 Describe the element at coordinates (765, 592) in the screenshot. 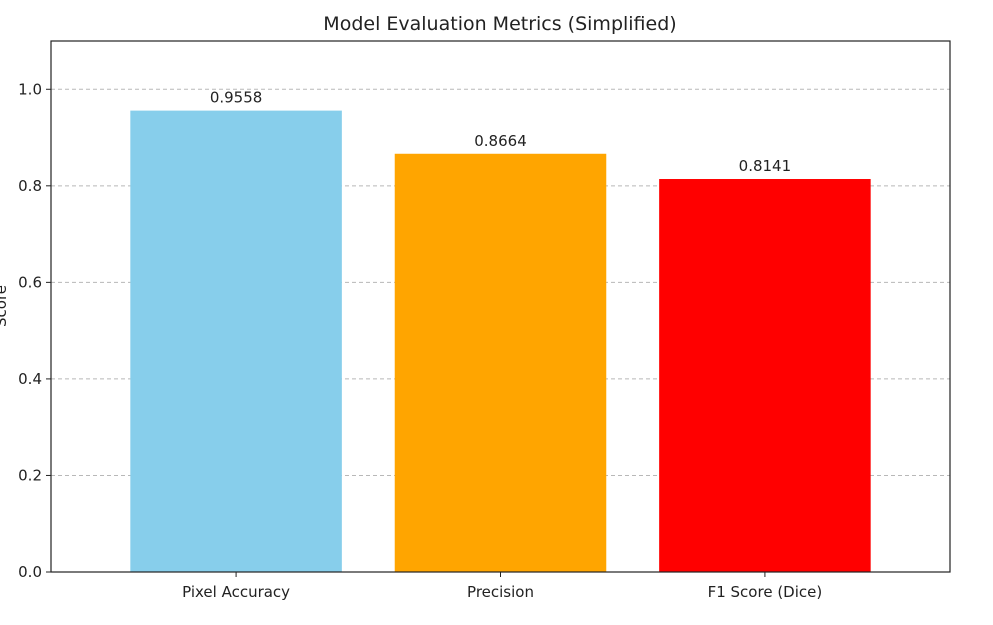

I see `x-tick-label: F1 Score (Dice)` at that location.